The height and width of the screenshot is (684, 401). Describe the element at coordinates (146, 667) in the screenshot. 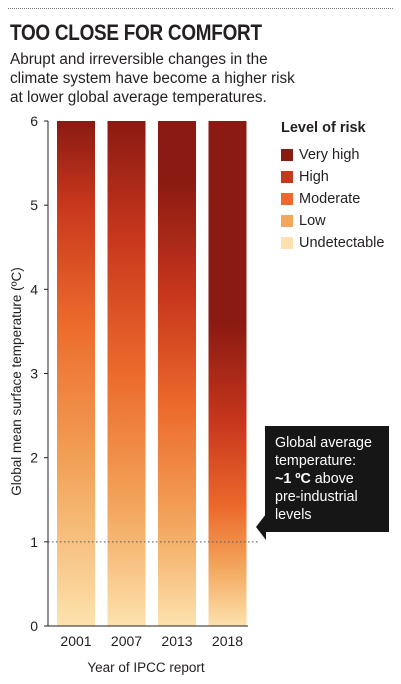

I see `x-axis-title: Year of IPCC report` at that location.